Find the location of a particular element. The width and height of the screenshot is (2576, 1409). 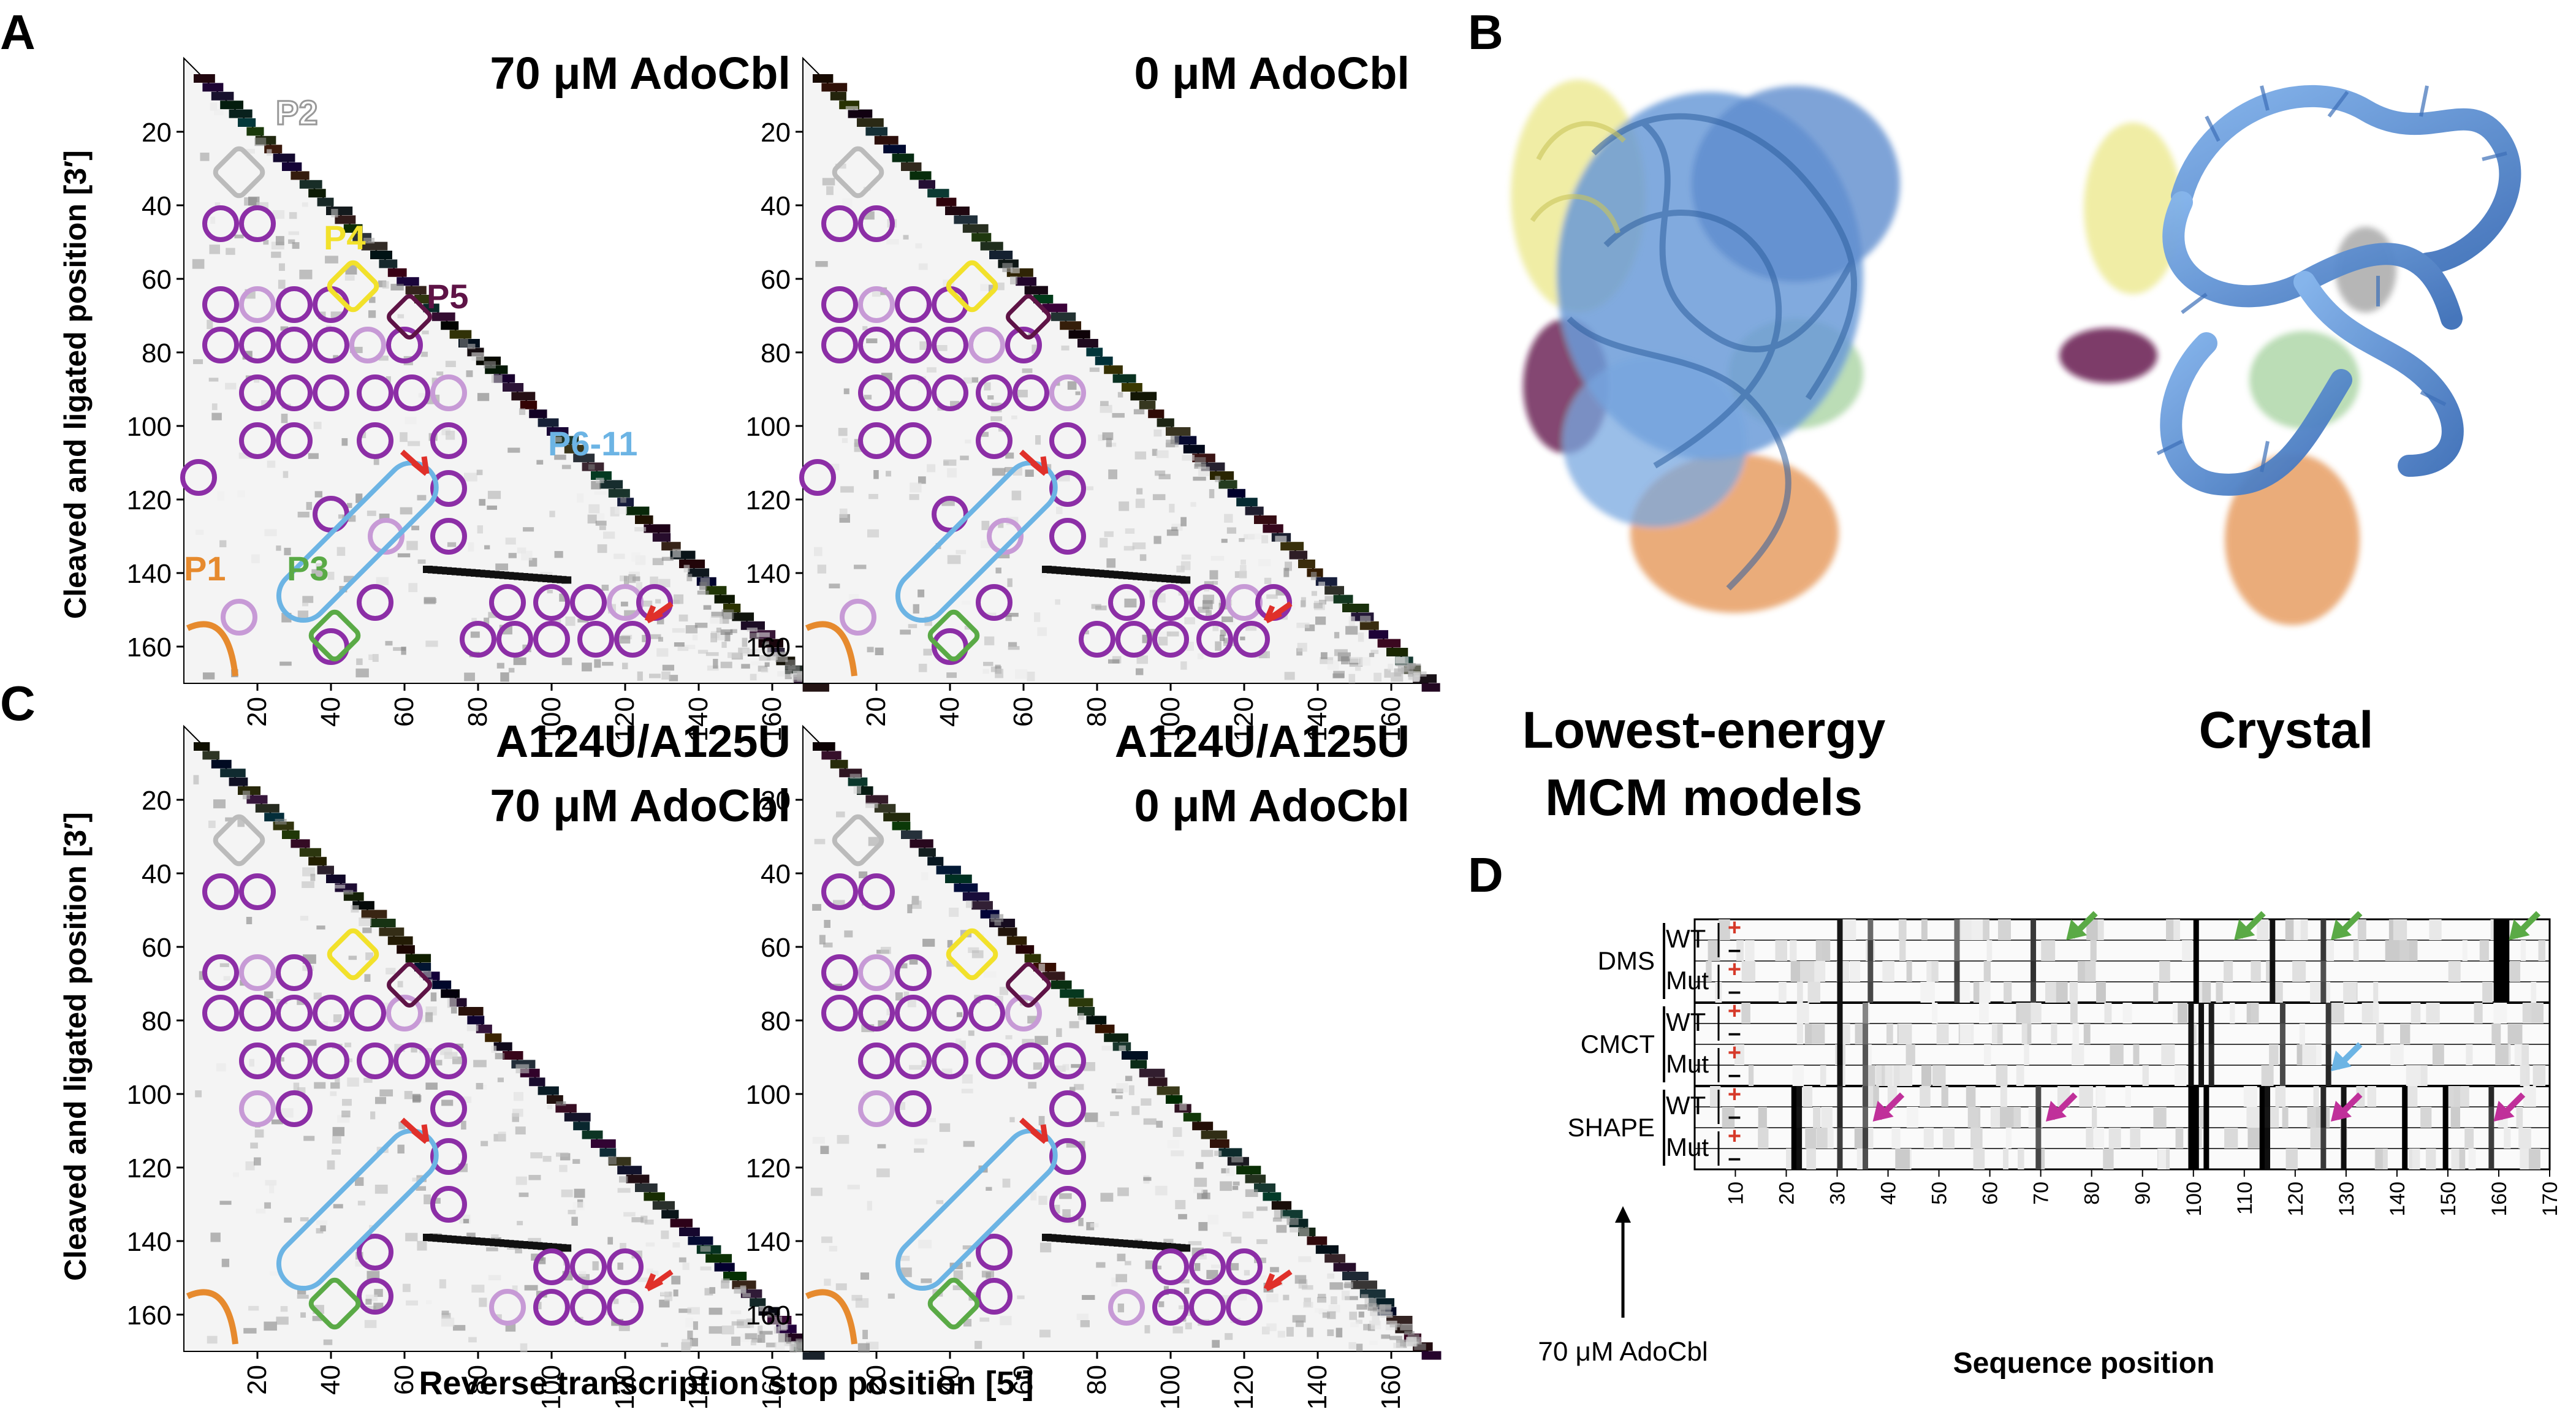

x-tick-label: 160 is located at coordinates (1391, 1387).